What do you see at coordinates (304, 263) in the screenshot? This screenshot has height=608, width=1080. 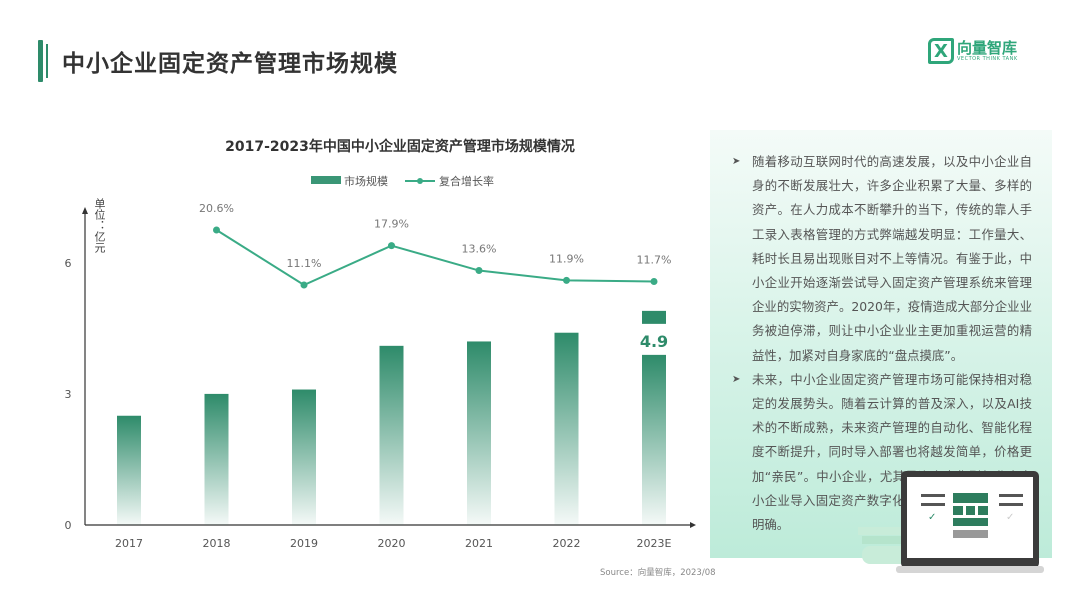 I see `growth-label: 11.1%` at bounding box center [304, 263].